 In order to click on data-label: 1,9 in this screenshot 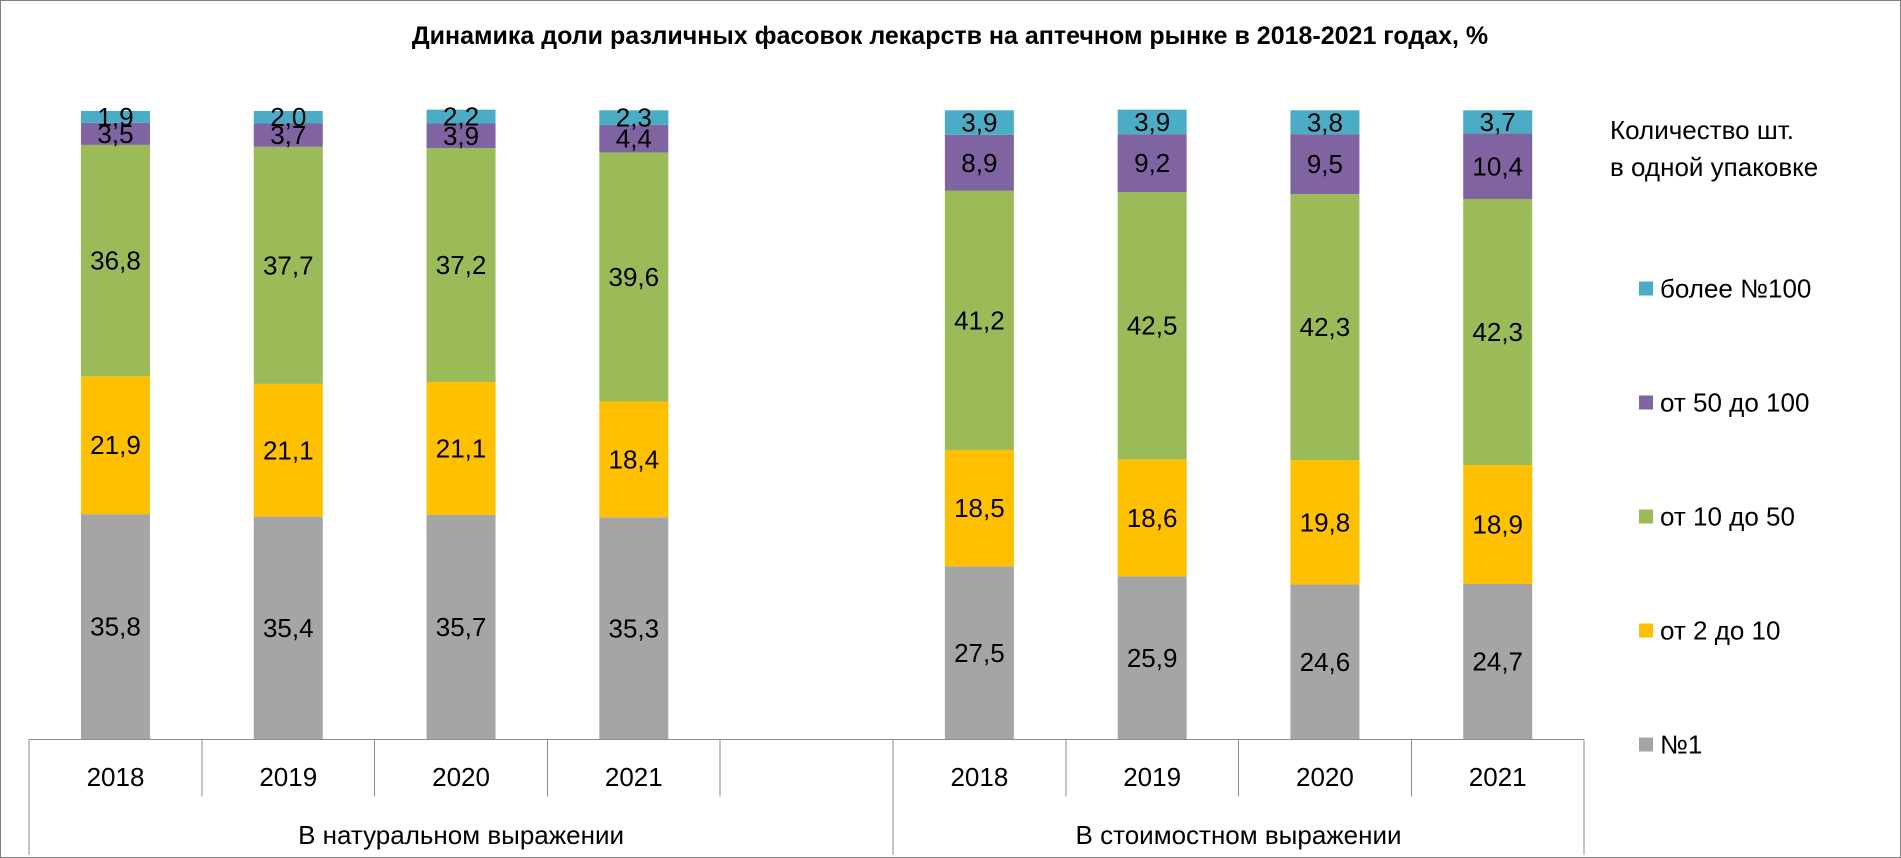, I will do `click(115, 117)`.